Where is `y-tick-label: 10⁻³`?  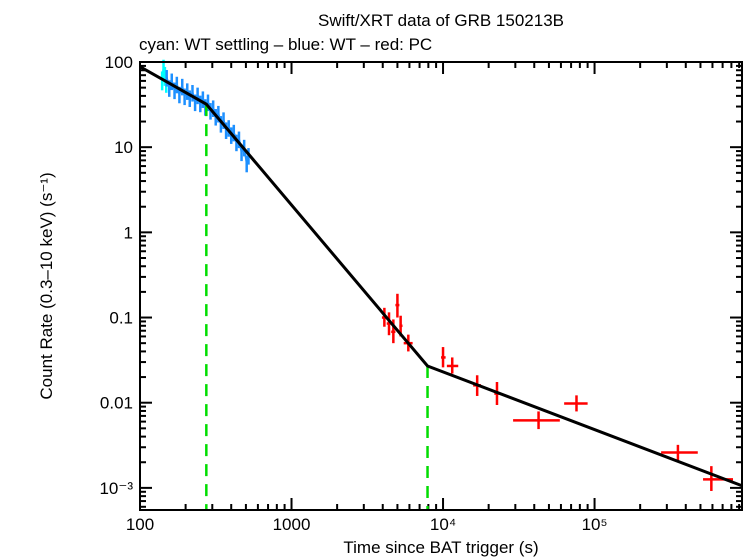
y-tick-label: 10⁻³ is located at coordinates (116, 488).